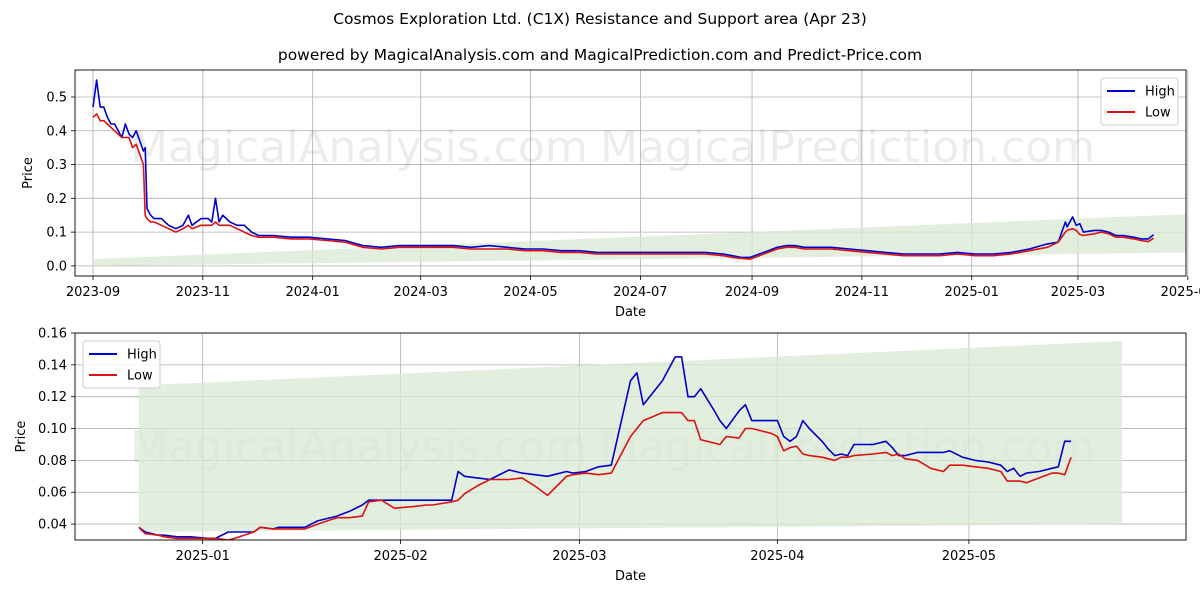  Describe the element at coordinates (56, 199) in the screenshot. I see `y-tick-label: 0.2` at that location.